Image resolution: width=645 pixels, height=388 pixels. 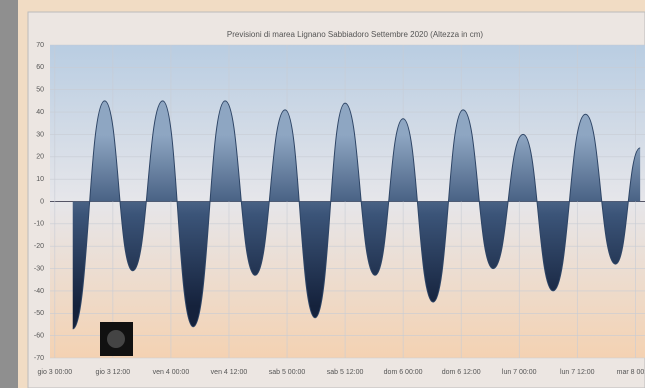 What do you see at coordinates (40, 134) in the screenshot?
I see `y-tick-label: 30` at bounding box center [40, 134].